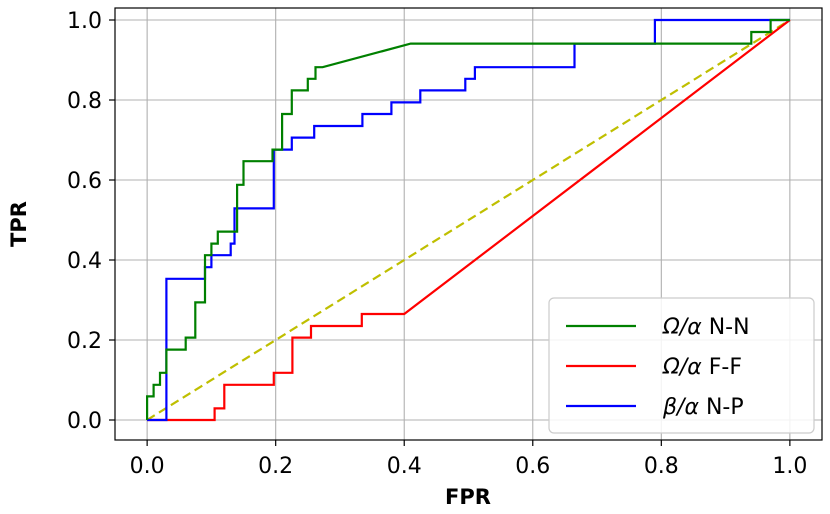  I want to click on legend-label: Ω/α F-F, so click(702, 367).